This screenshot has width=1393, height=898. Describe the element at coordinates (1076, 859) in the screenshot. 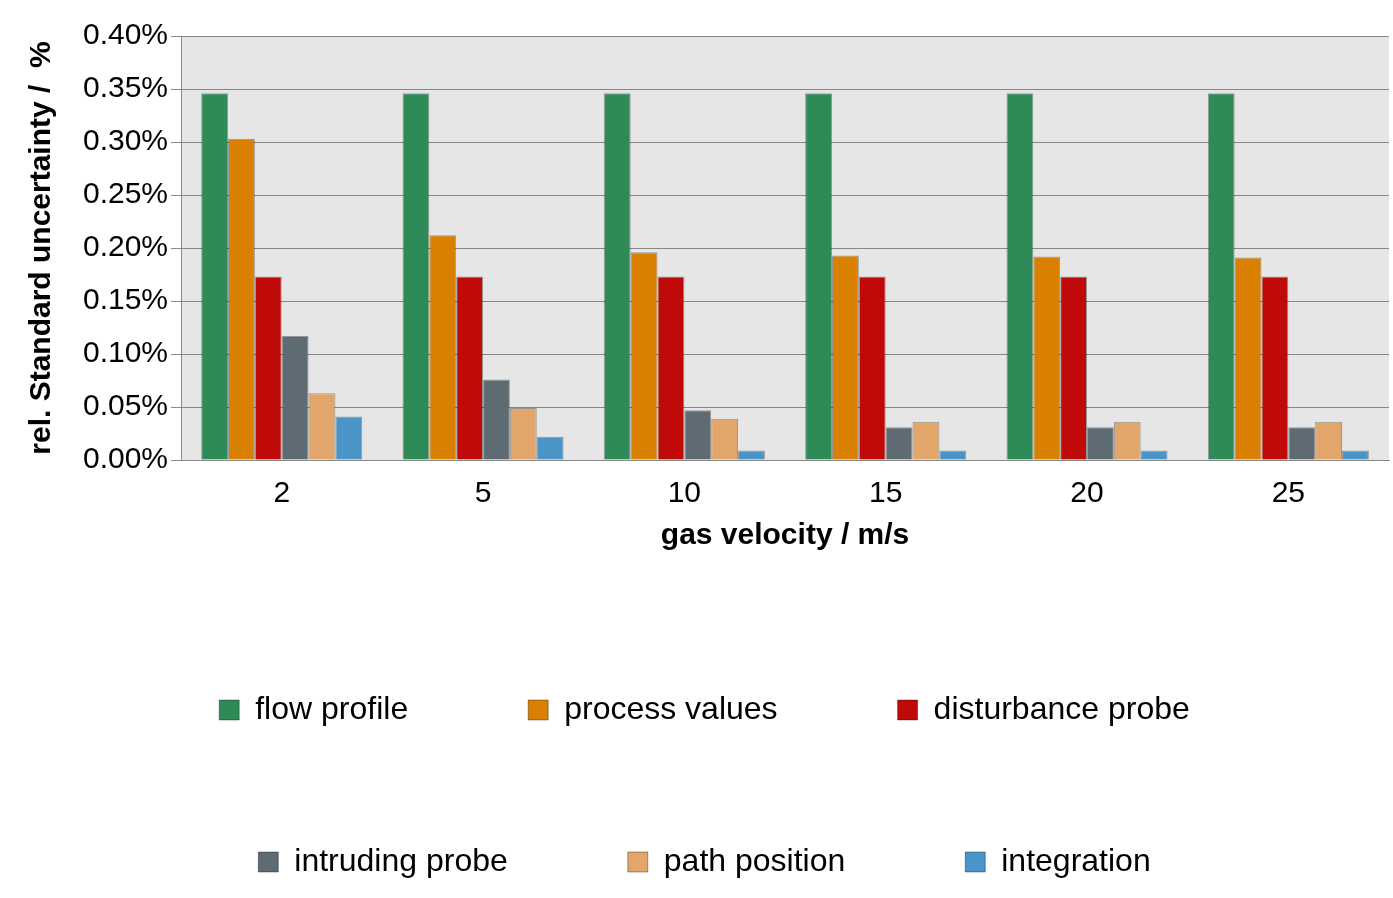

I see `legend-label: integration` at that location.